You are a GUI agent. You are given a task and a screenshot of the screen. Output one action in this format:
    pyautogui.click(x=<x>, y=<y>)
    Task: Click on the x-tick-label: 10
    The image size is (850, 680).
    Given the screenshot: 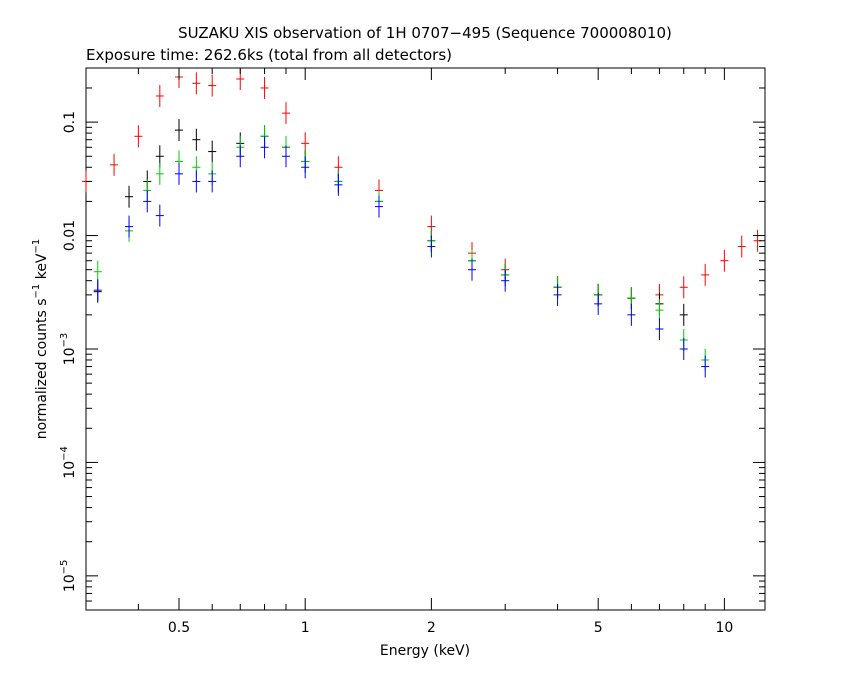 What is the action you would take?
    pyautogui.click(x=724, y=628)
    